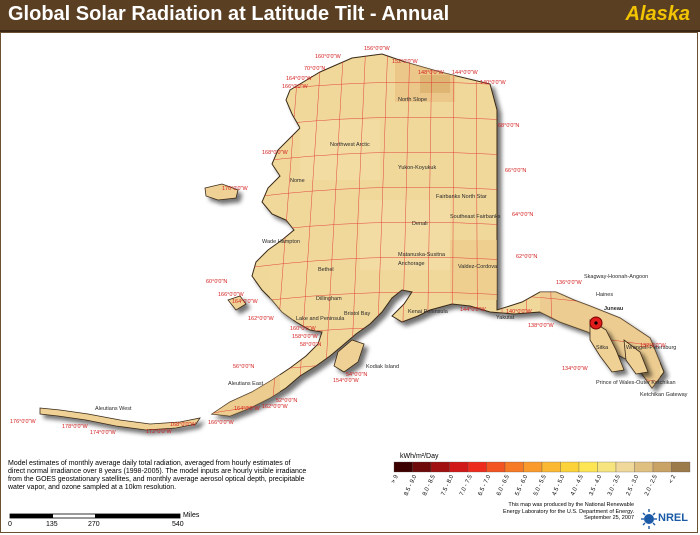  What do you see at coordinates (419, 456) in the screenshot?
I see `legend-title: kWh/m²/Day` at bounding box center [419, 456].